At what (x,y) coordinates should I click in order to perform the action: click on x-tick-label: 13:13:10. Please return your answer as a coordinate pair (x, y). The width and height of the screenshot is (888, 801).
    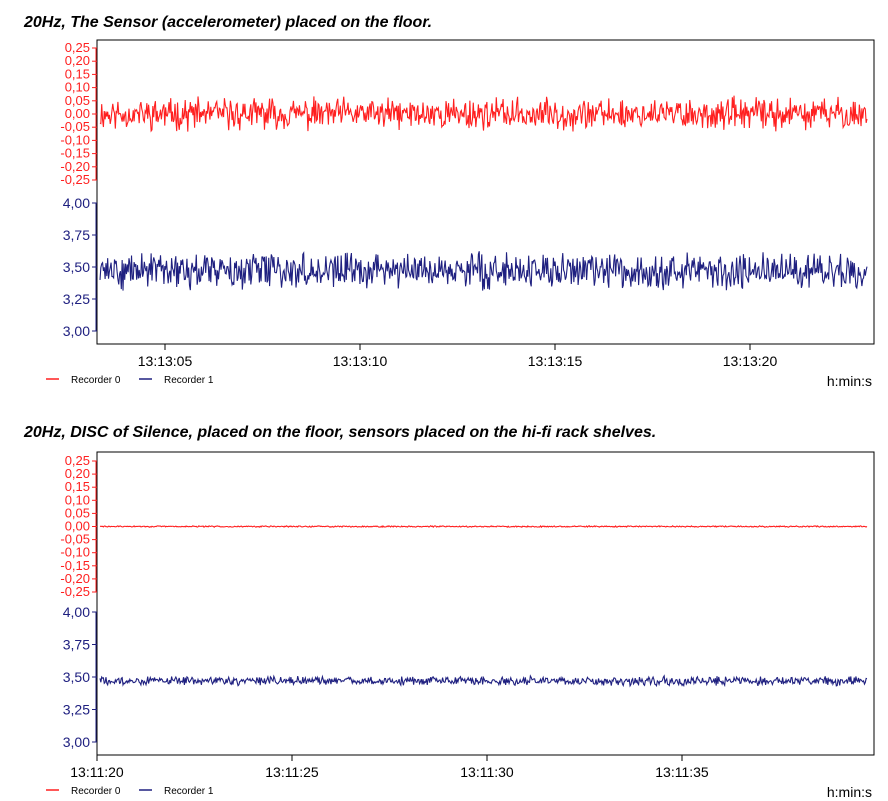
    Looking at the image, I should click on (360, 361).